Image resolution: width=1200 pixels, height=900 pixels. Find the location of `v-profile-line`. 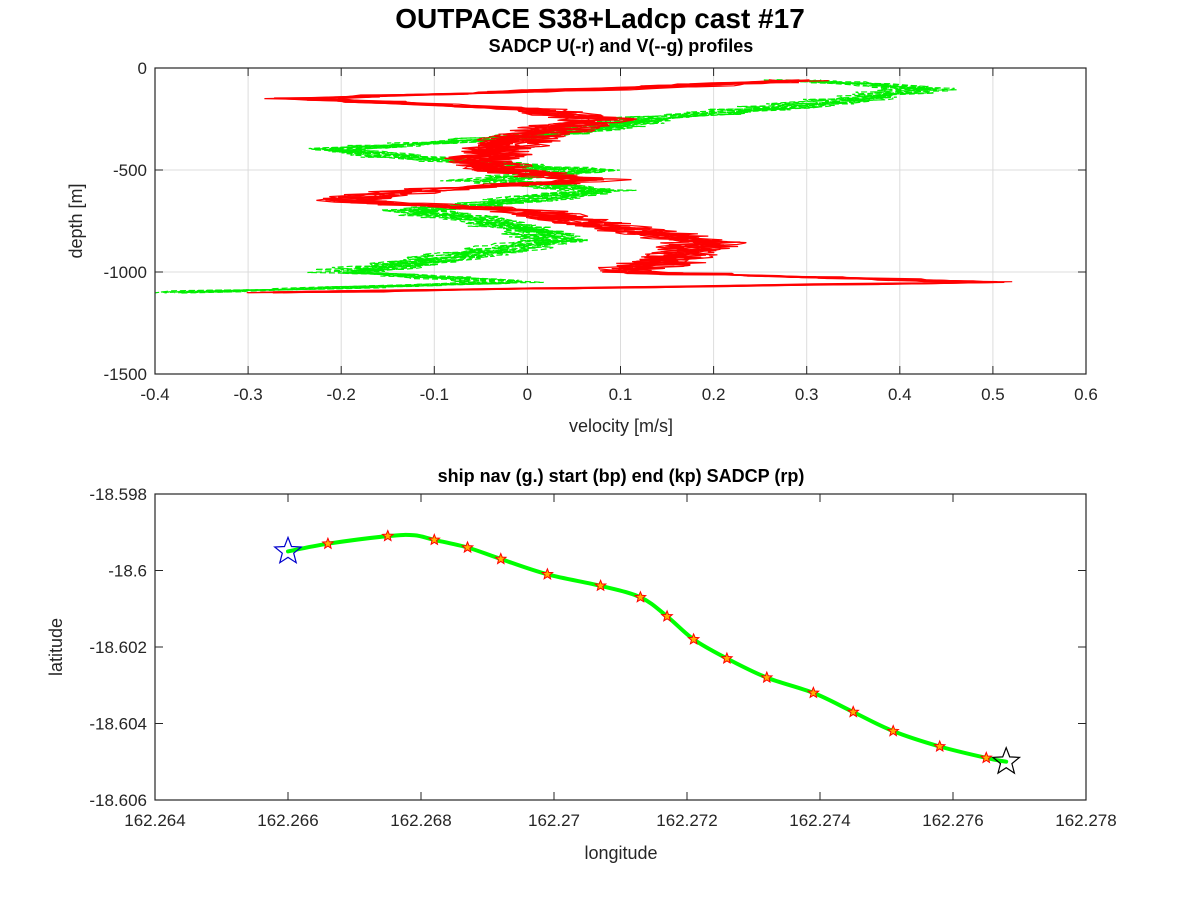

v-profile-line is located at coordinates (567, 186).